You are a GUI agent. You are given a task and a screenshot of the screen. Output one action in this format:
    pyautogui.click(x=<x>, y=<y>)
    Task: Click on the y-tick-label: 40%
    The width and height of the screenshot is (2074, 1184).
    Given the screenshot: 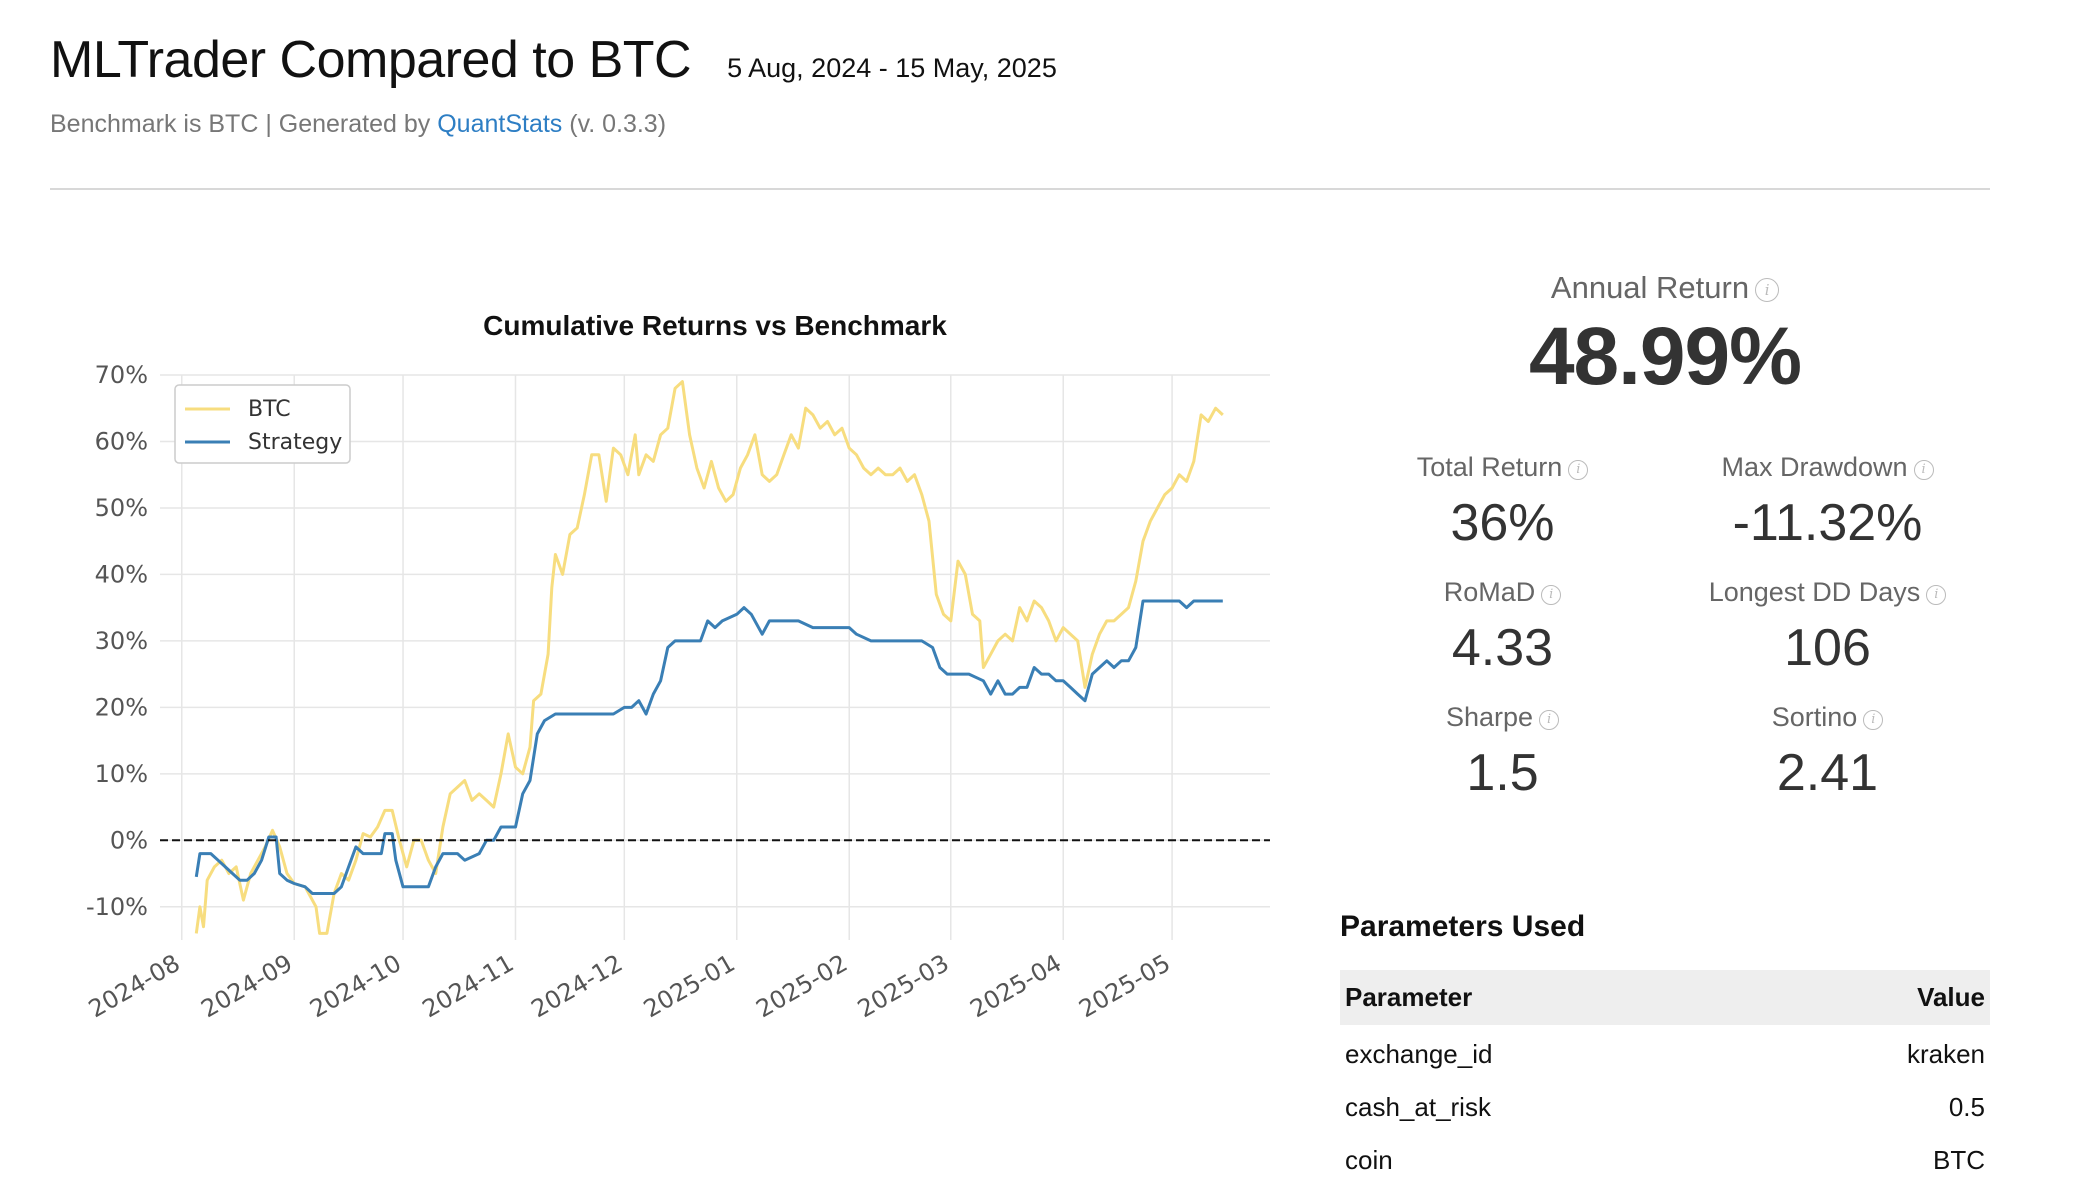 What is the action you would take?
    pyautogui.click(x=121, y=574)
    